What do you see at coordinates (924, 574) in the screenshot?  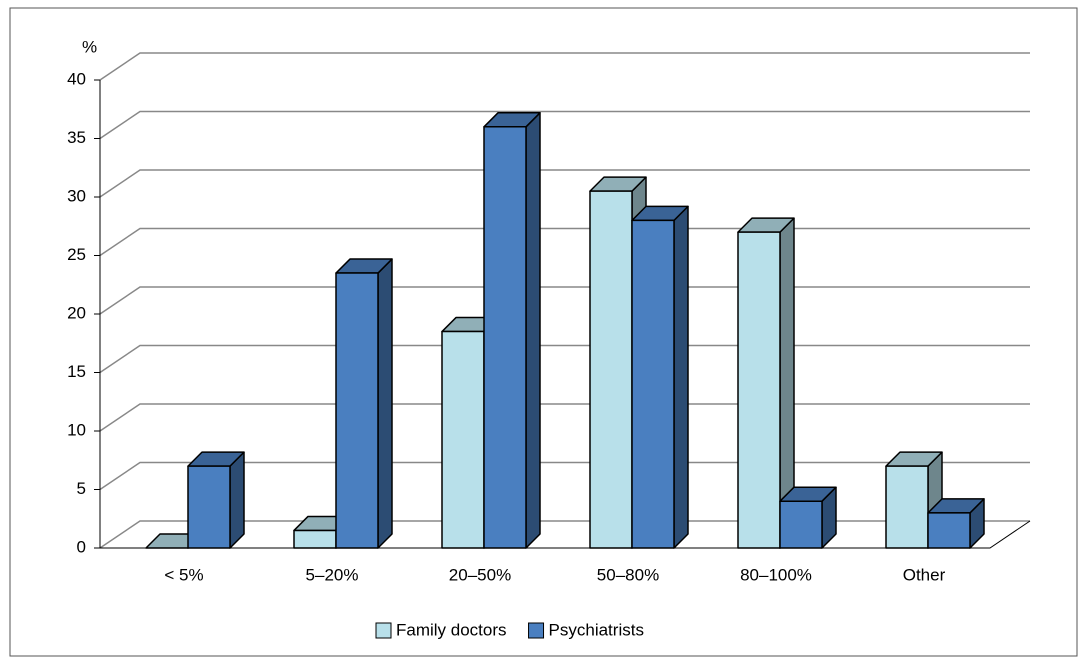 I see `x-tick-label: Other` at bounding box center [924, 574].